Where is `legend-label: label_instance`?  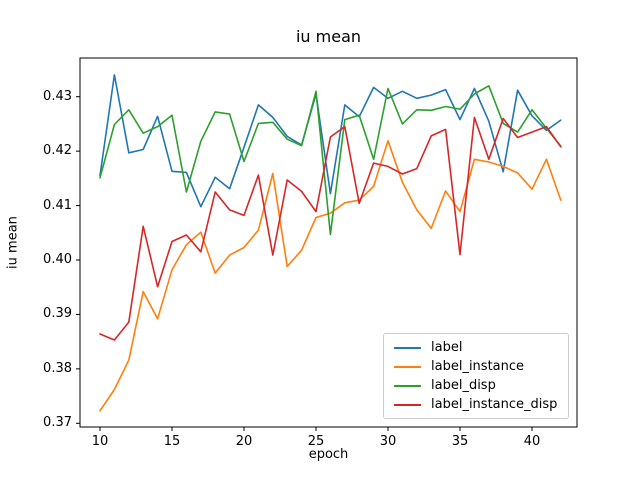 legend-label: label_instance is located at coordinates (478, 366).